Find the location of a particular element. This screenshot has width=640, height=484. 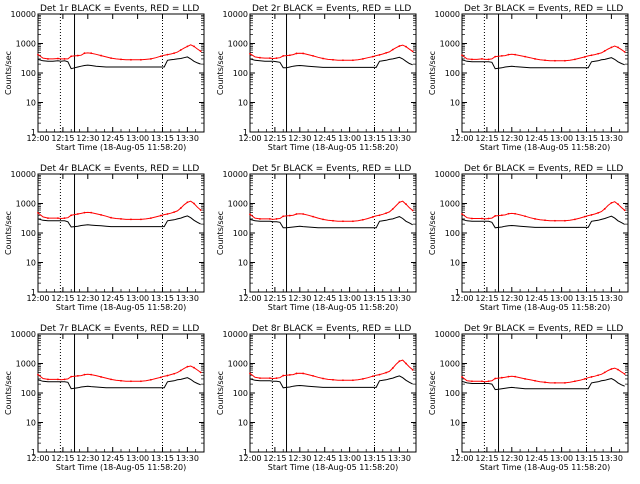

x-tick-label: 12:45 is located at coordinates (324, 458).